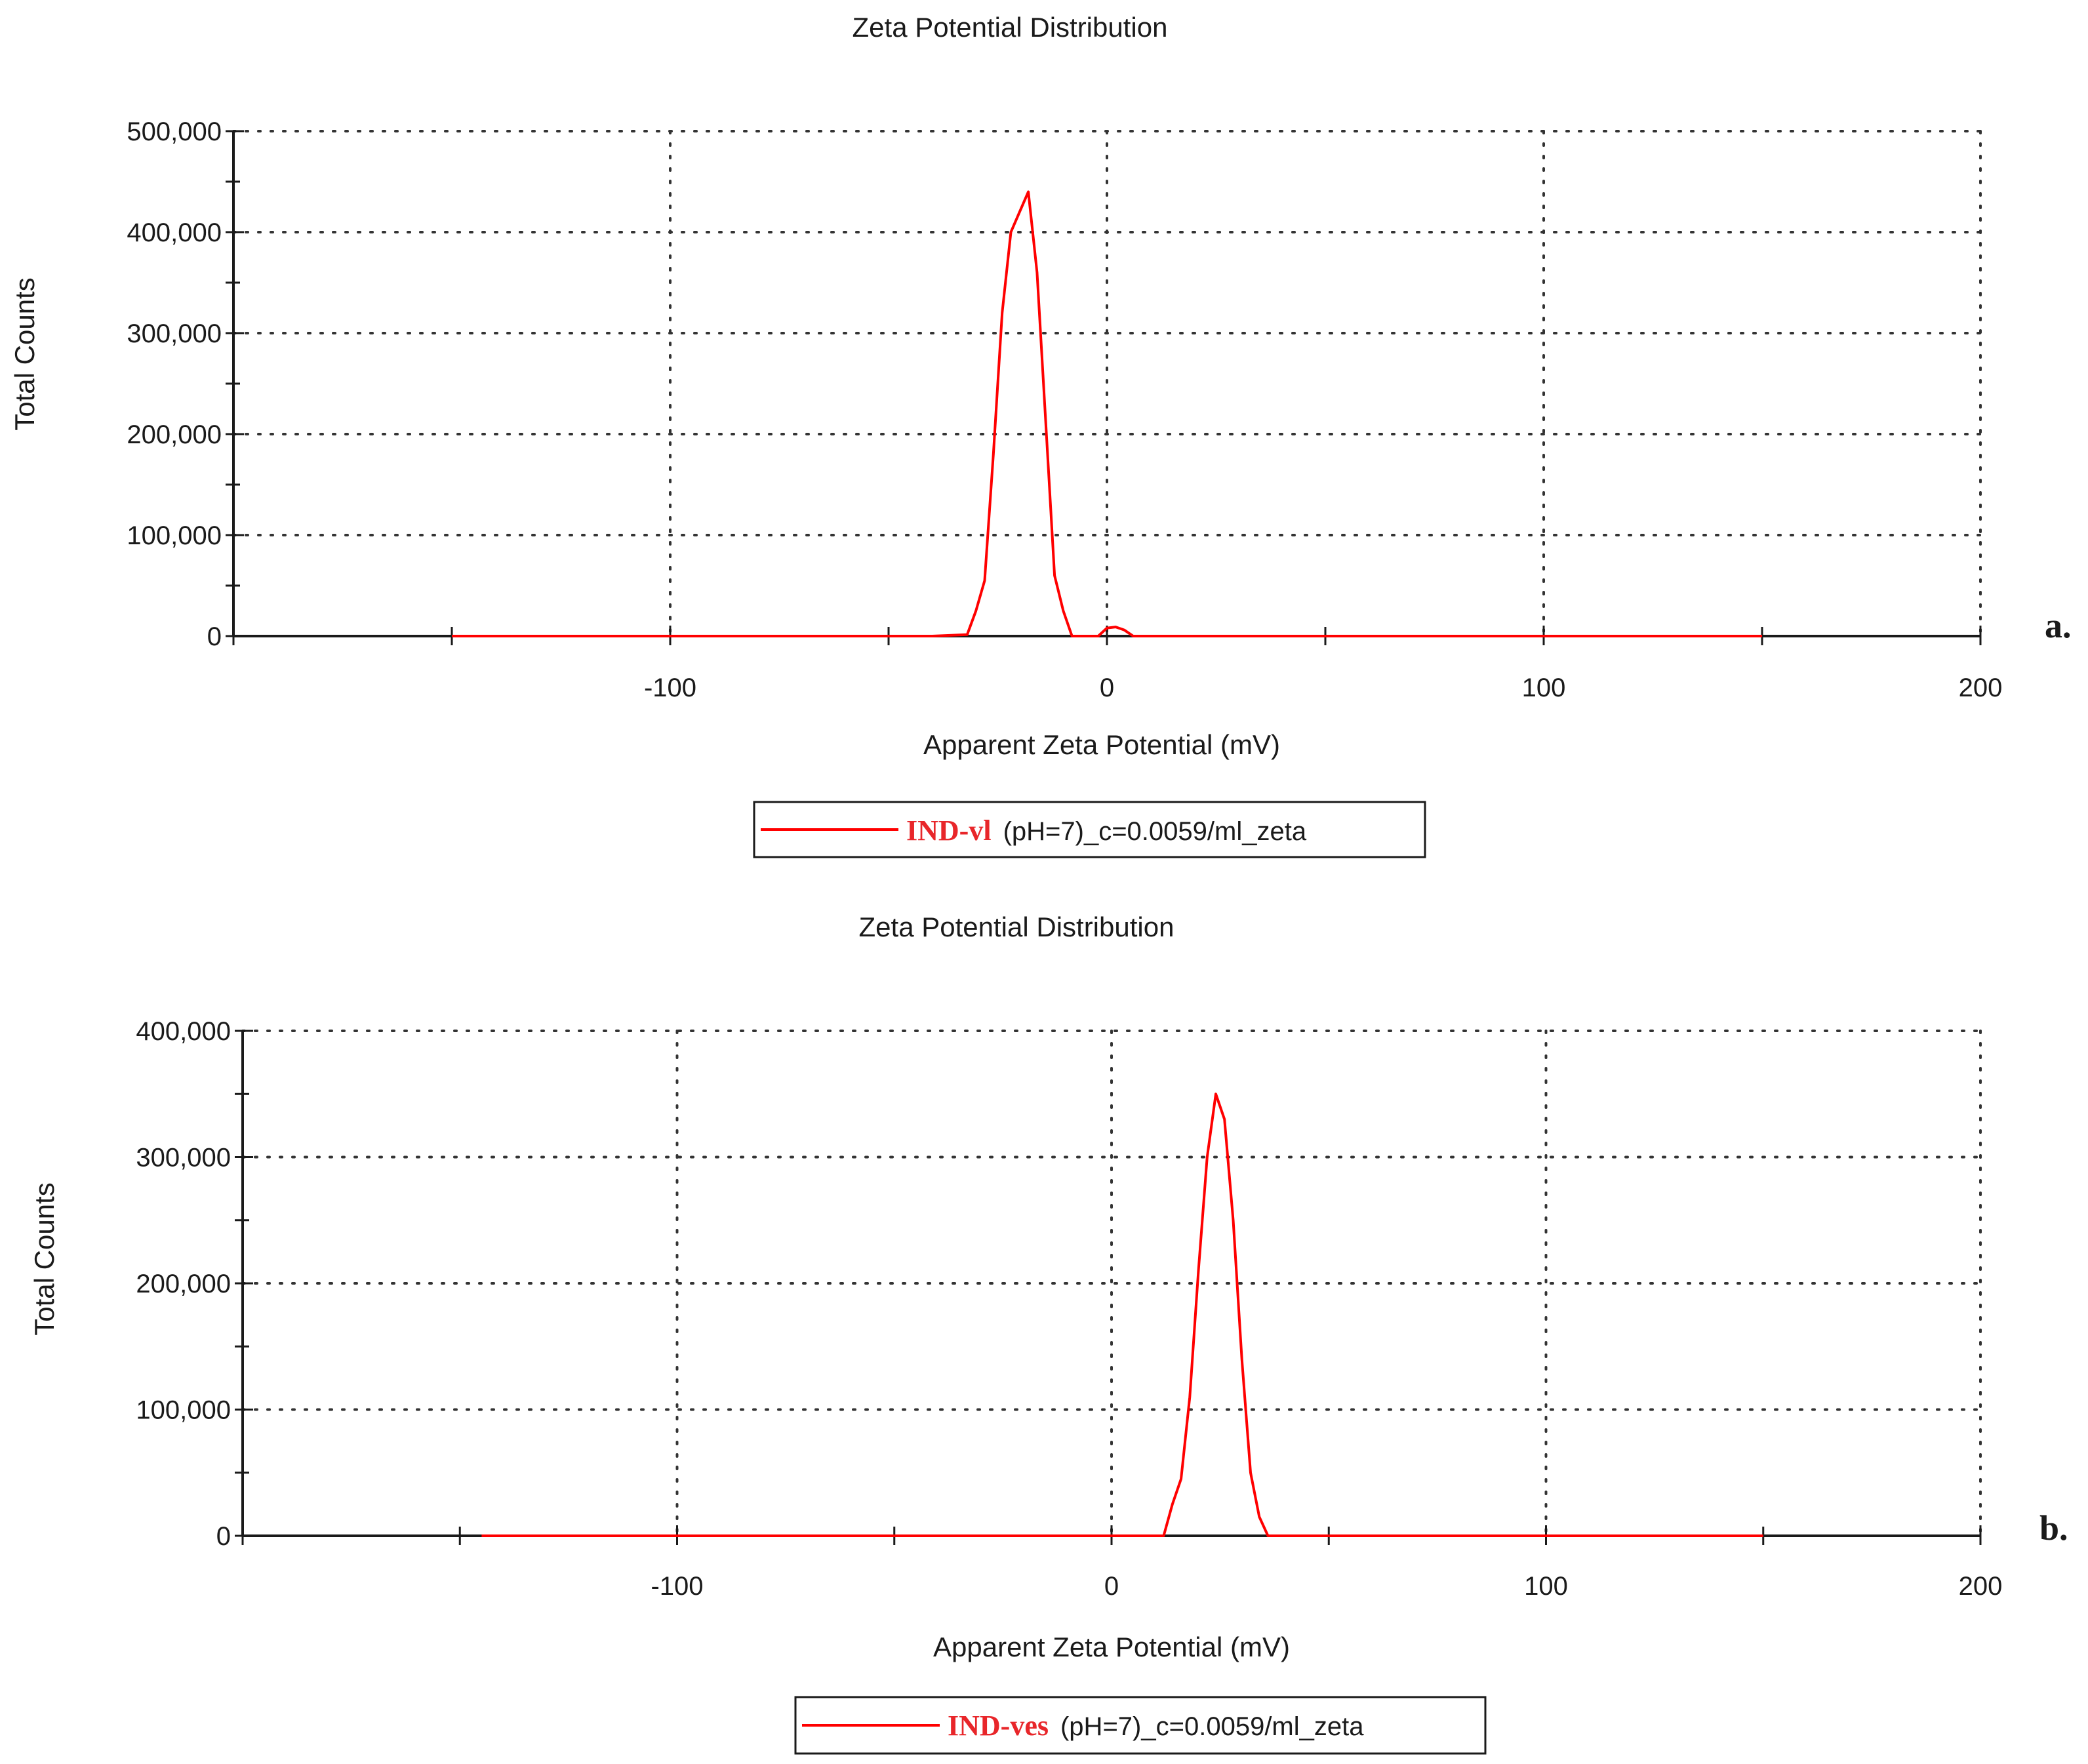 The width and height of the screenshot is (2088, 1764). Describe the element at coordinates (2053, 1528) in the screenshot. I see `panel-label-b: b.` at that location.